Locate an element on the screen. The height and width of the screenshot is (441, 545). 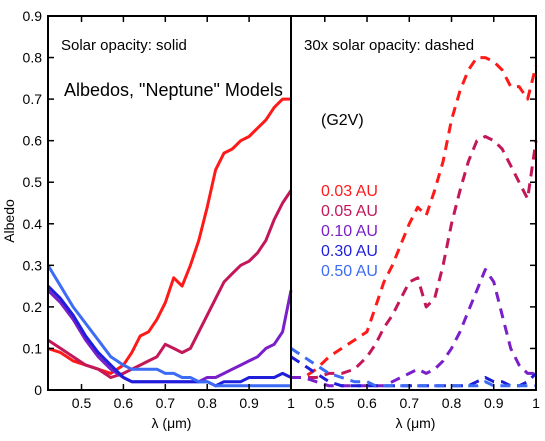
x-axis-label-right: λ (μm) is located at coordinates (416, 423).